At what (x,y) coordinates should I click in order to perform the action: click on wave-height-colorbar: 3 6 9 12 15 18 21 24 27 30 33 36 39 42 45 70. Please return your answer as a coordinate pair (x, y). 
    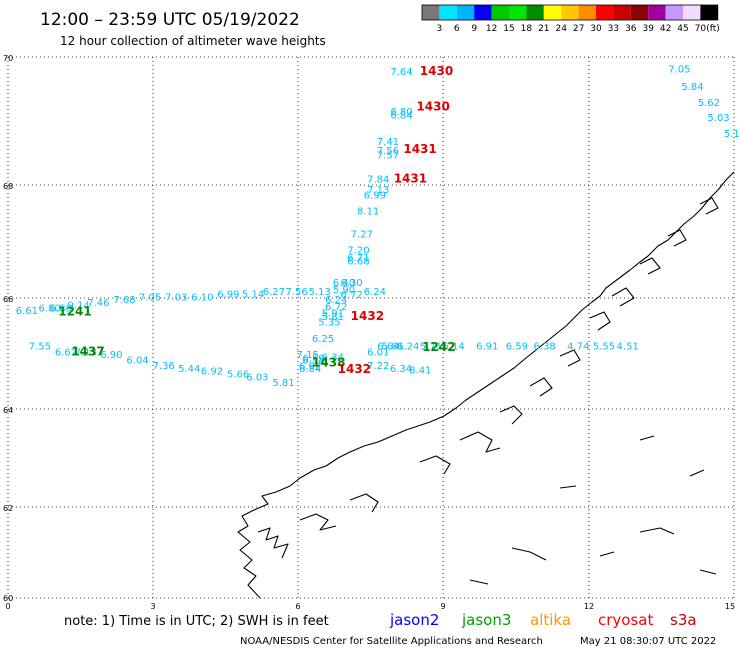
    Looking at the image, I should click on (570, 19).